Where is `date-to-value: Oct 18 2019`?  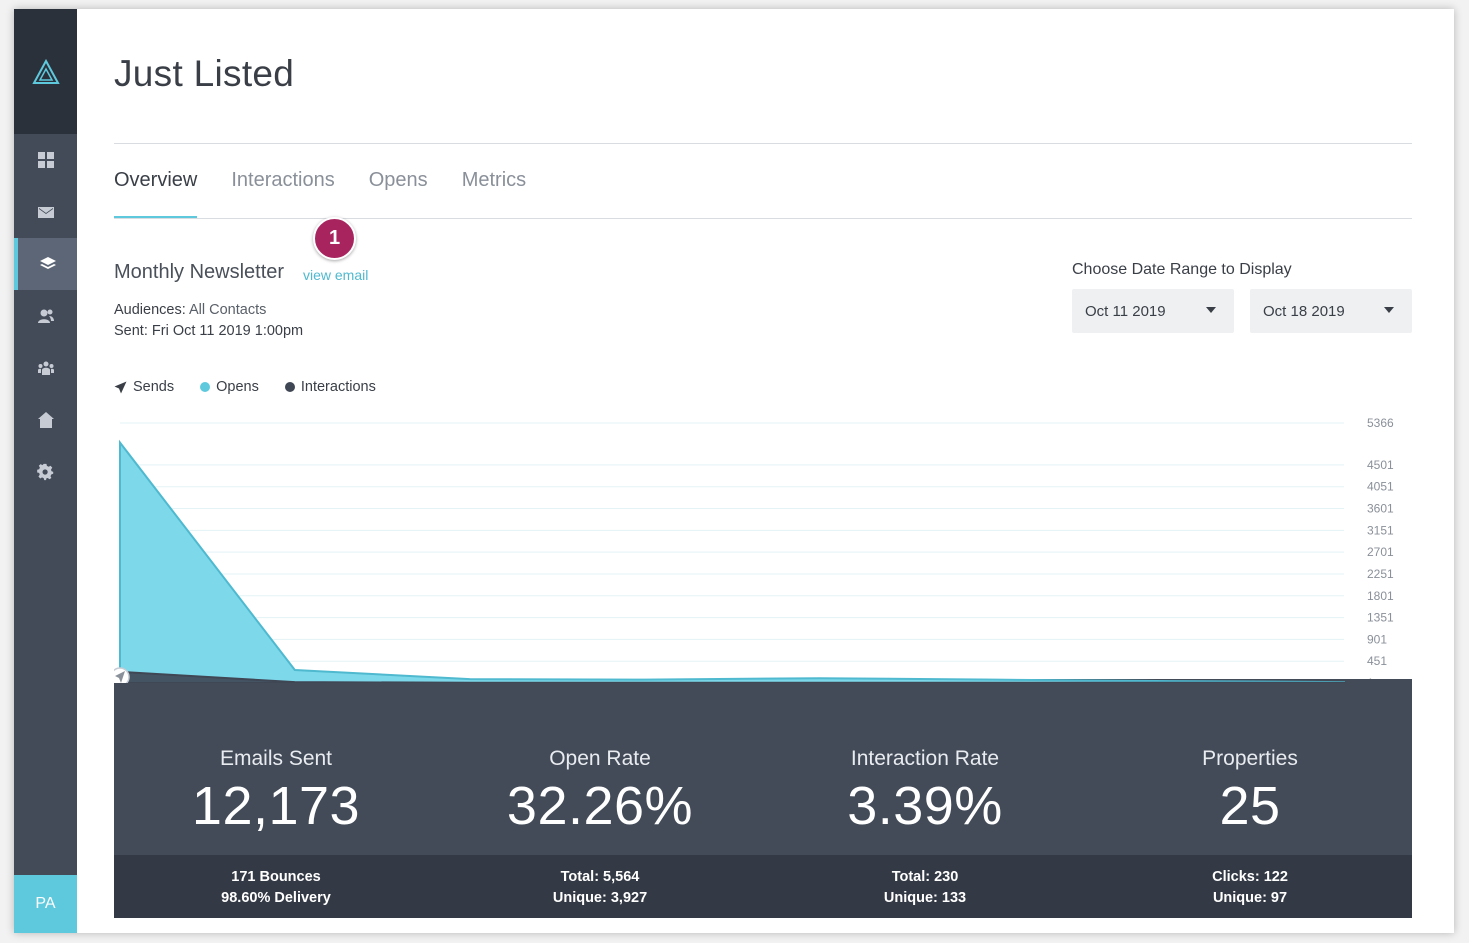 date-to-value: Oct 18 2019 is located at coordinates (1304, 311).